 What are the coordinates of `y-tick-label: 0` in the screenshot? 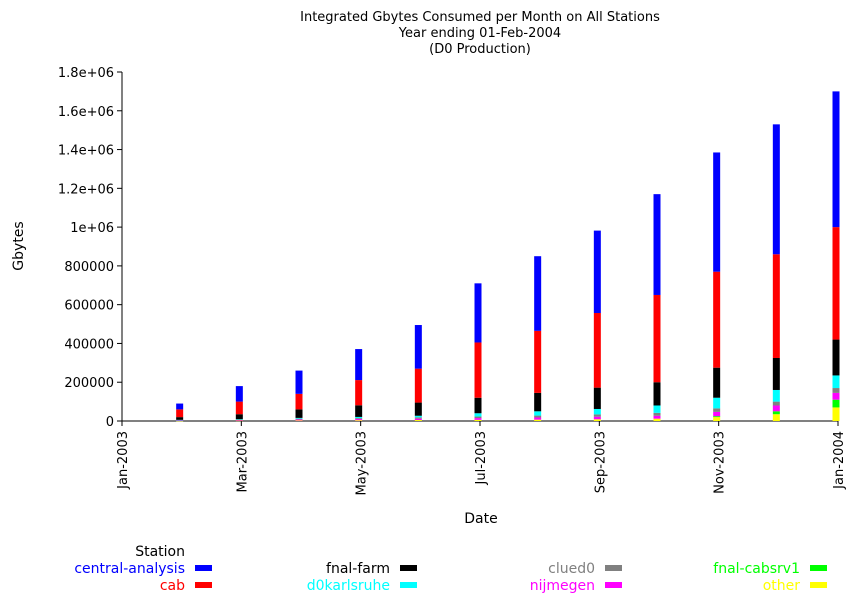 It's located at (110, 422).